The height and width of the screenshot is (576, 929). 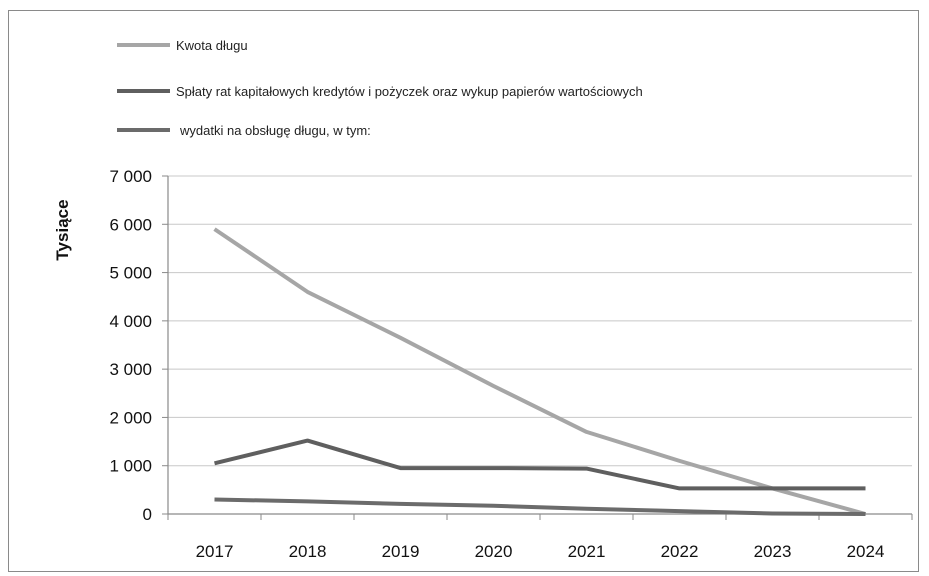 What do you see at coordinates (130, 176) in the screenshot?
I see `y-tick-label: 7 000` at bounding box center [130, 176].